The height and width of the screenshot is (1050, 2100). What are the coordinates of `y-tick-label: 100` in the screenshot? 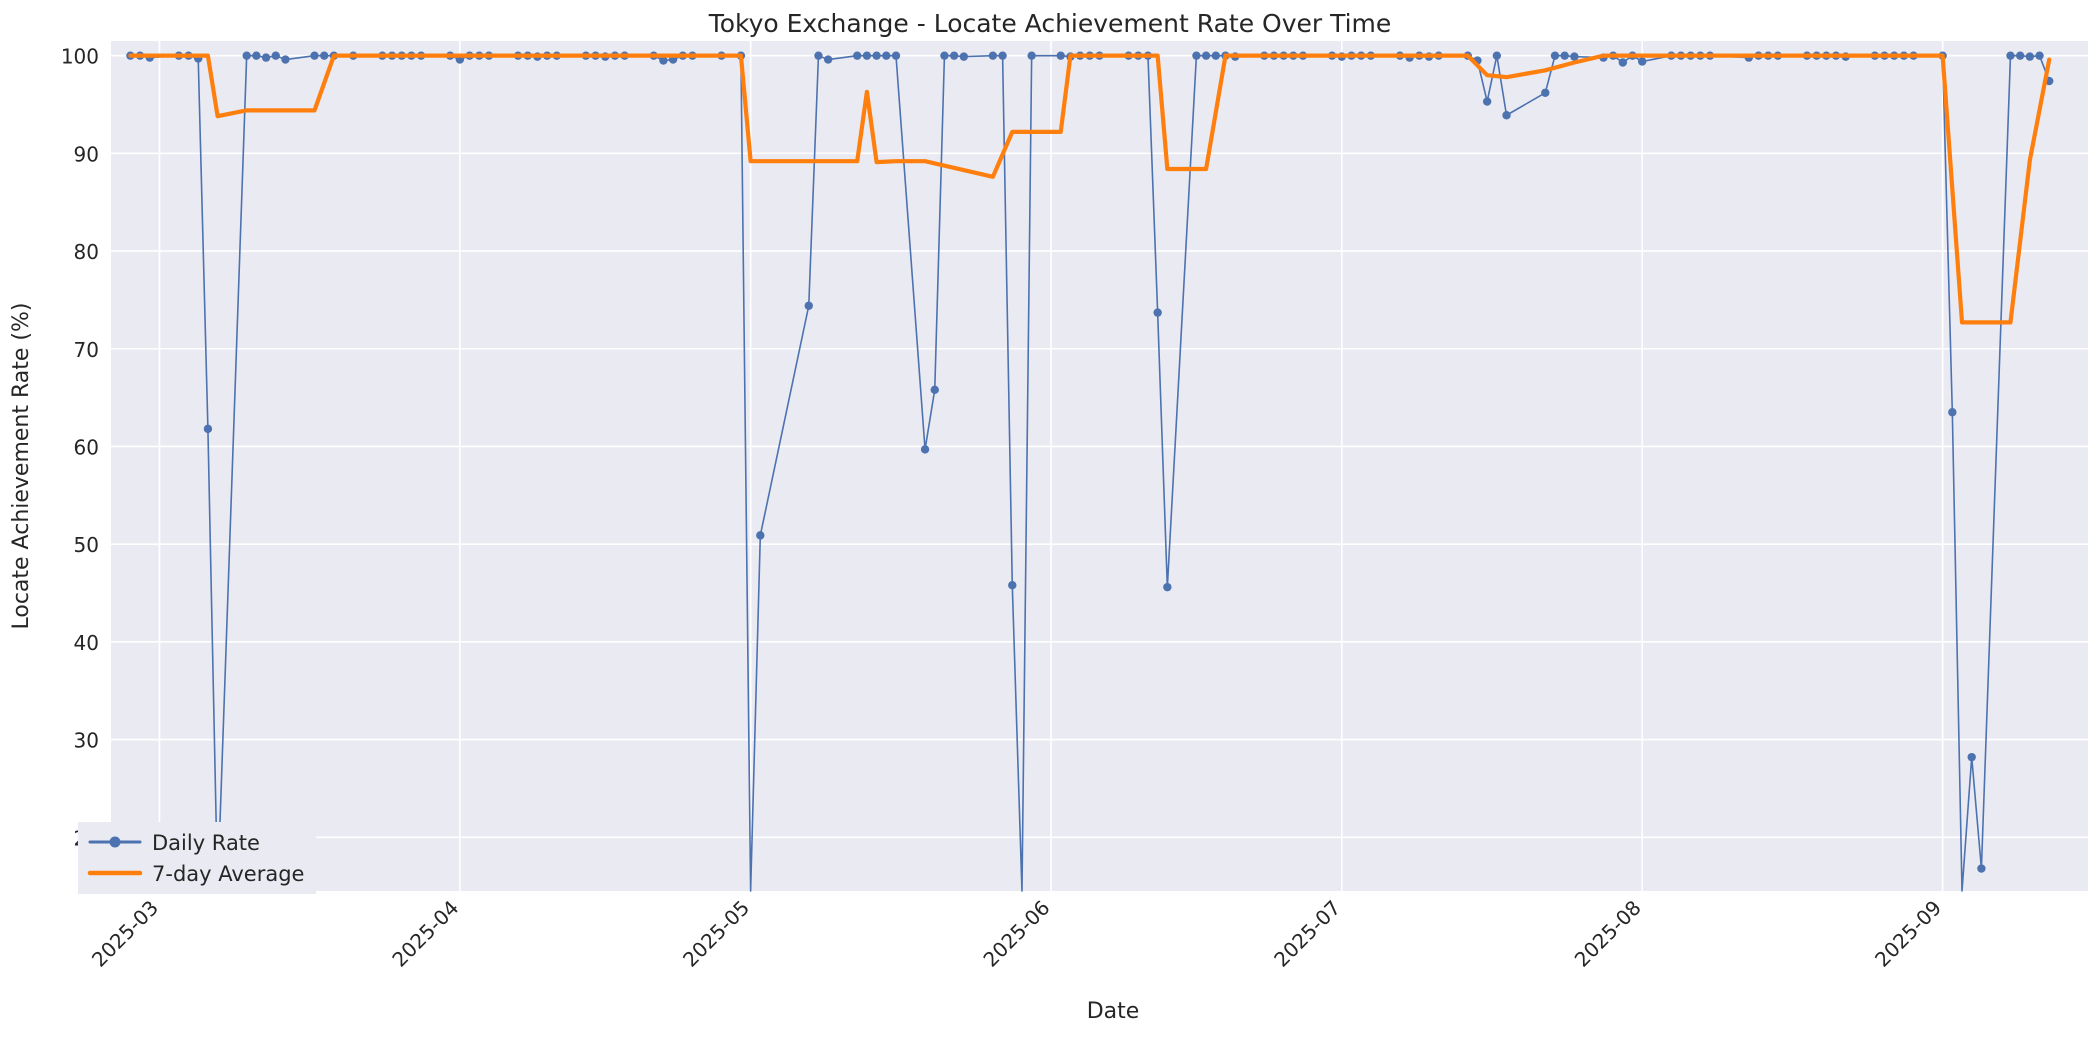 It's located at (80, 57).